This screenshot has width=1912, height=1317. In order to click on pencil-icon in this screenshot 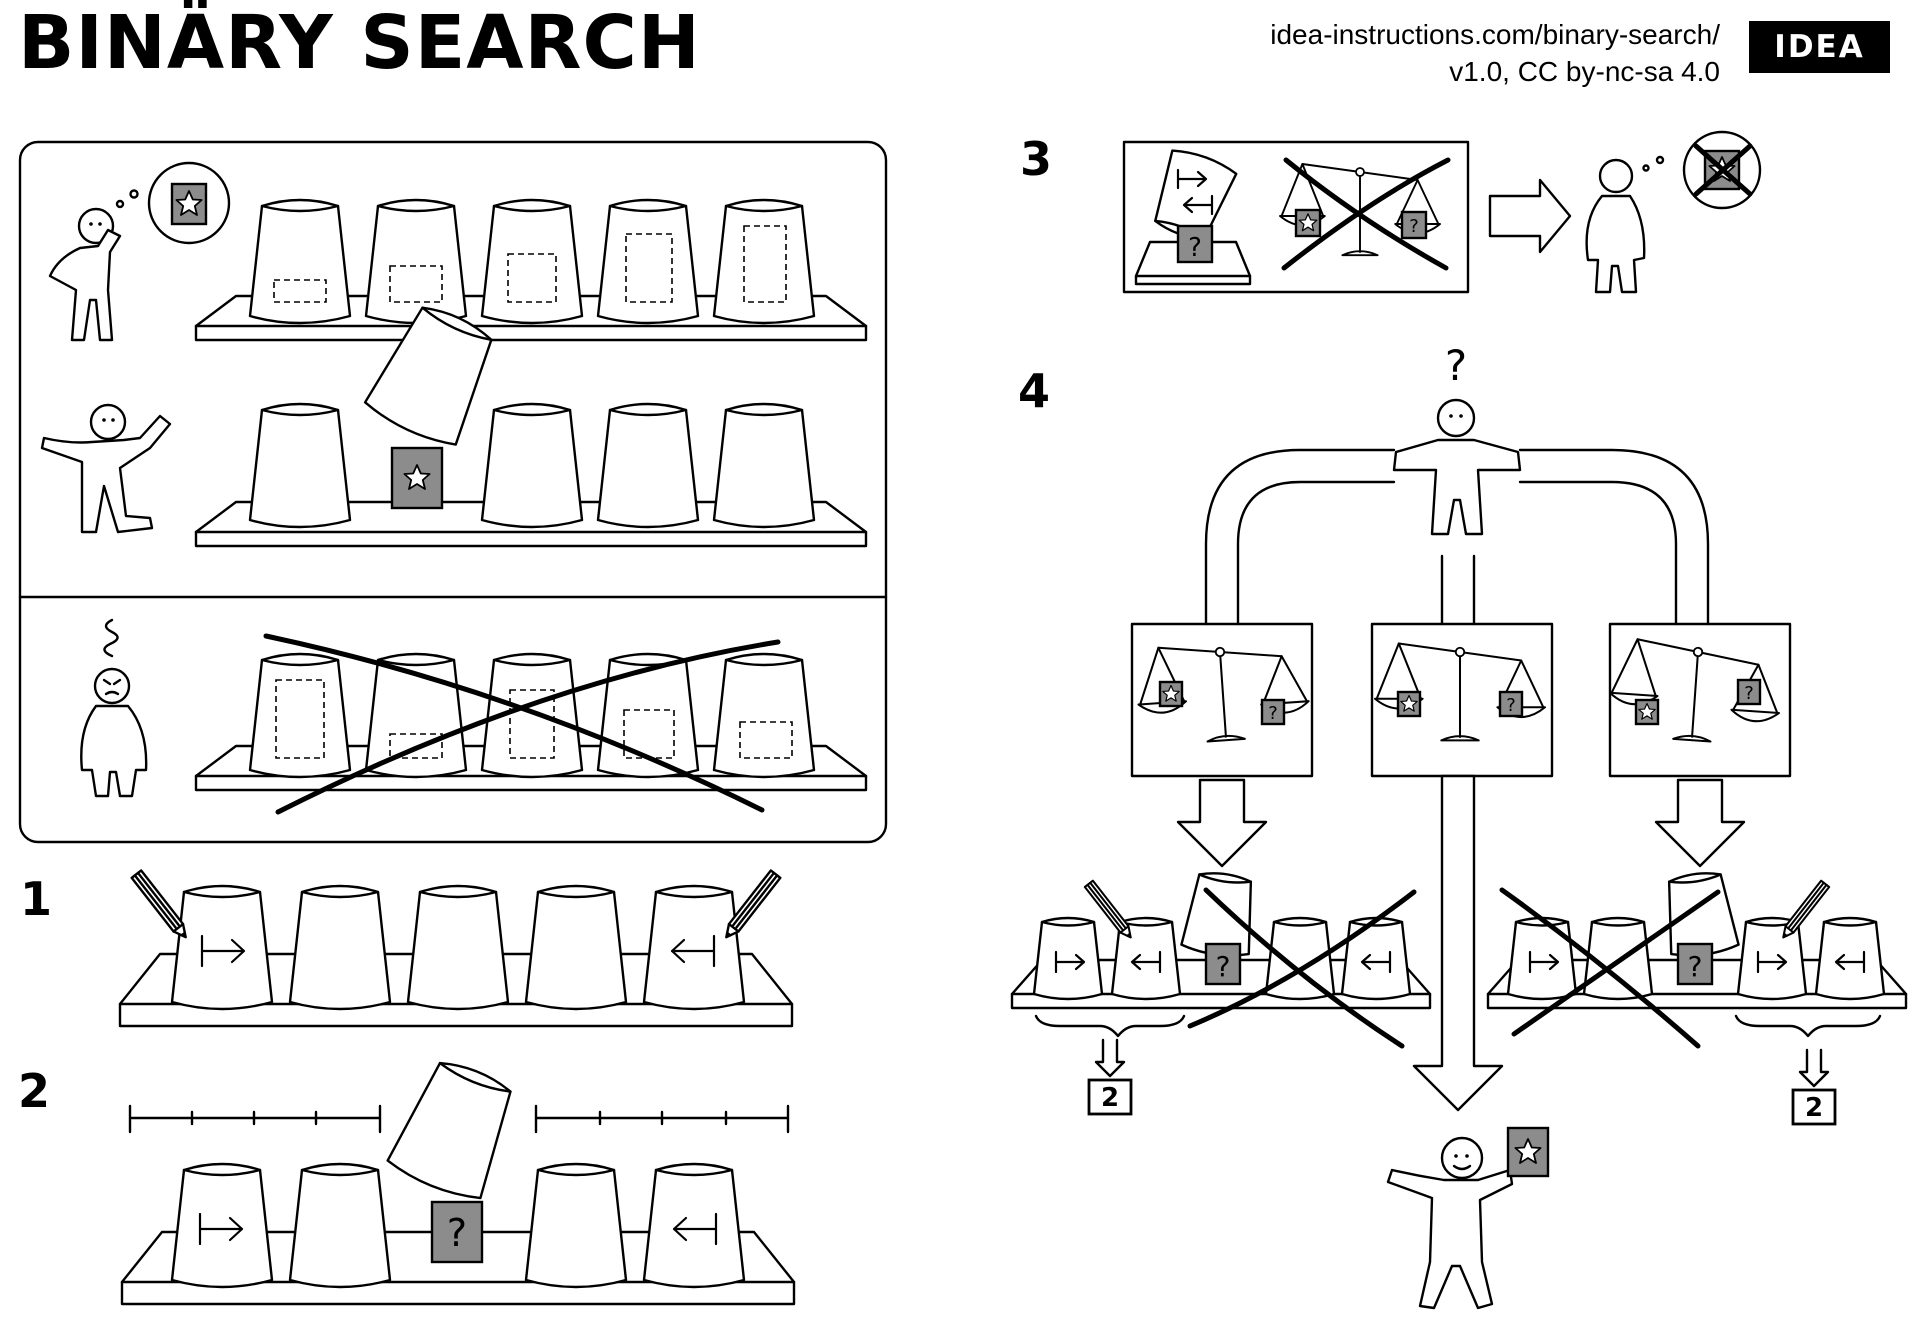, I will do `click(1804, 910)`.